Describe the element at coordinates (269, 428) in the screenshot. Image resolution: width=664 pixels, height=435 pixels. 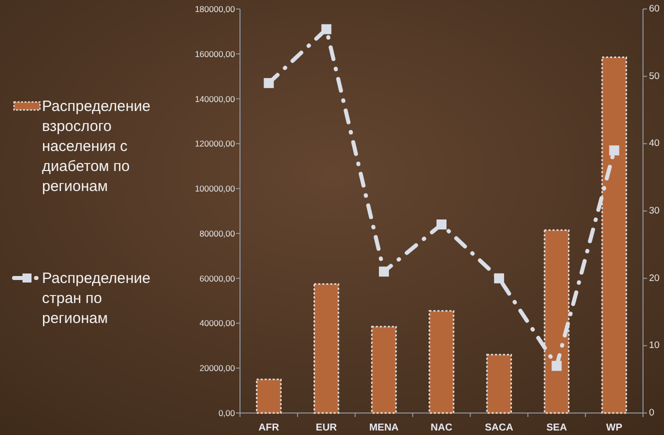
I see `x-tick-label: AFR` at that location.